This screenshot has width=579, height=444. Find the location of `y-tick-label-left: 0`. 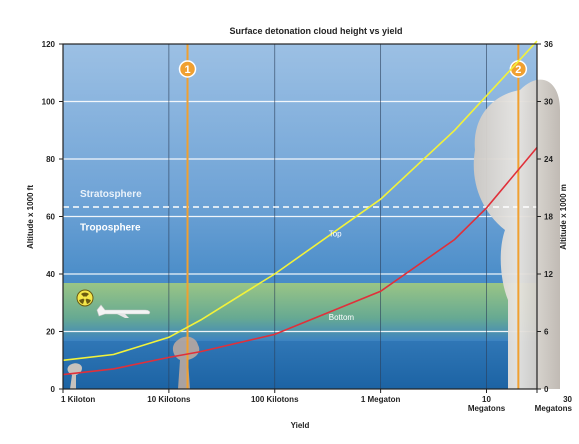

y-tick-label-left: 0 is located at coordinates (53, 389).